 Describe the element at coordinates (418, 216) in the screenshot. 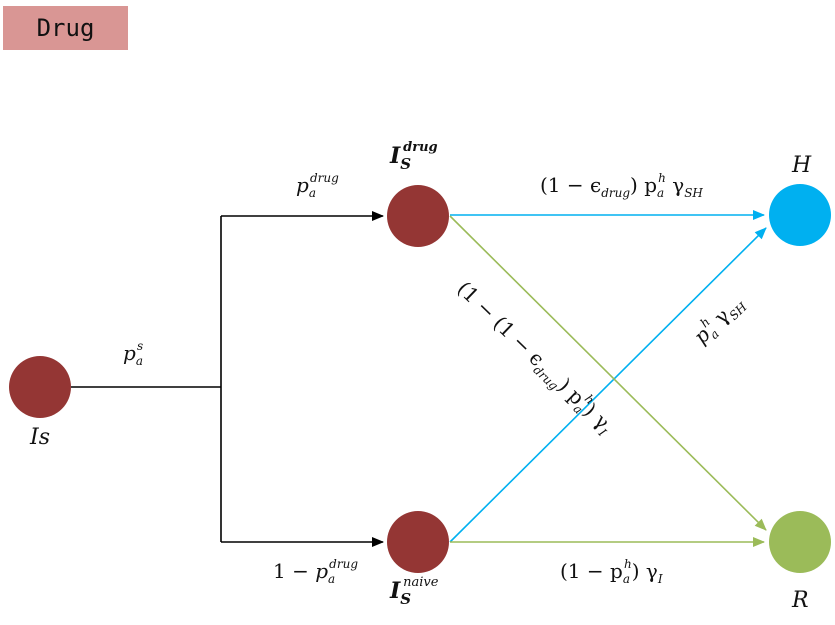

I see `node-is-drug` at that location.